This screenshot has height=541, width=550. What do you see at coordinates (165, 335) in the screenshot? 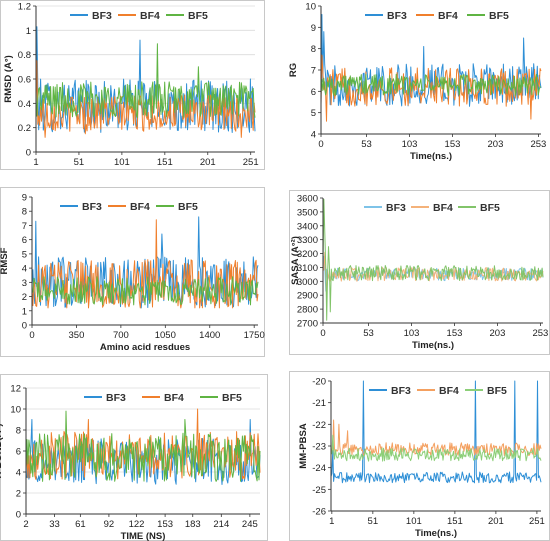
I see `x-tick-label: 1050` at bounding box center [165, 335].